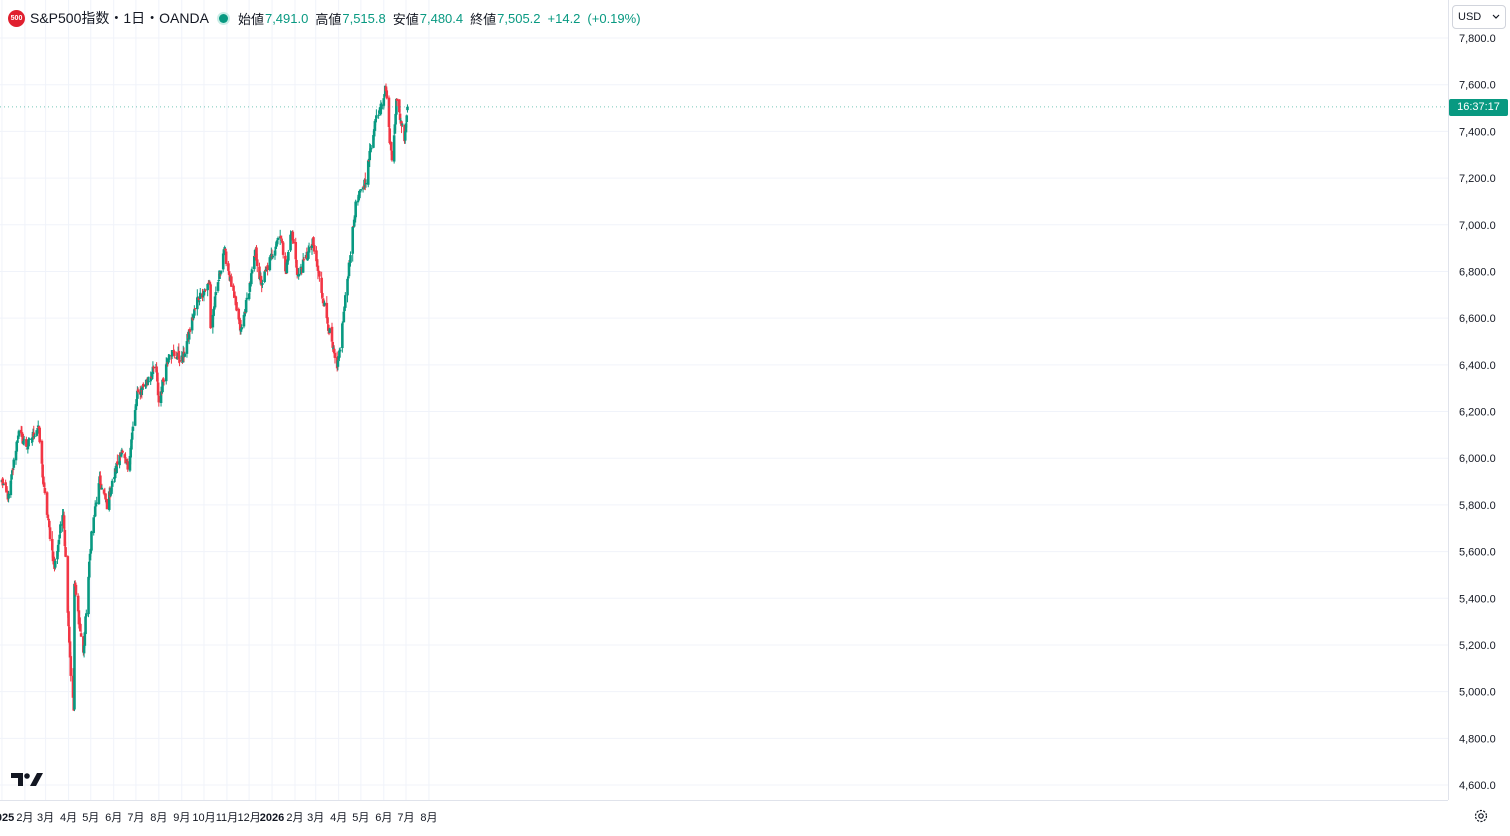 The image size is (1510, 836). What do you see at coordinates (272, 818) in the screenshot?
I see `time-tick-label: 2026` at bounding box center [272, 818].